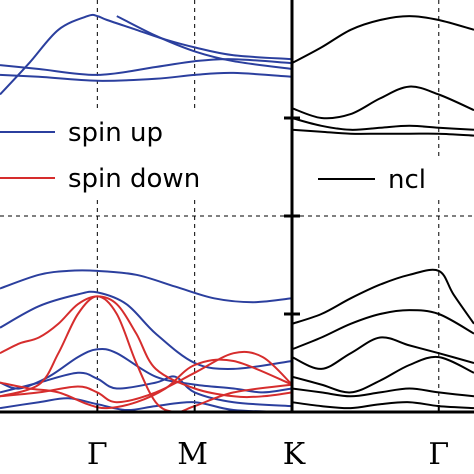 Image resolution: width=474 pixels, height=474 pixels. I want to click on x-tick-label-gamma-left: Γ, so click(97, 454).